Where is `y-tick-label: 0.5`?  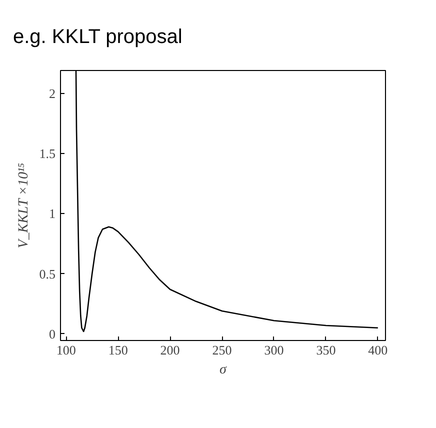 y-tick-label: 0.5 is located at coordinates (47, 274).